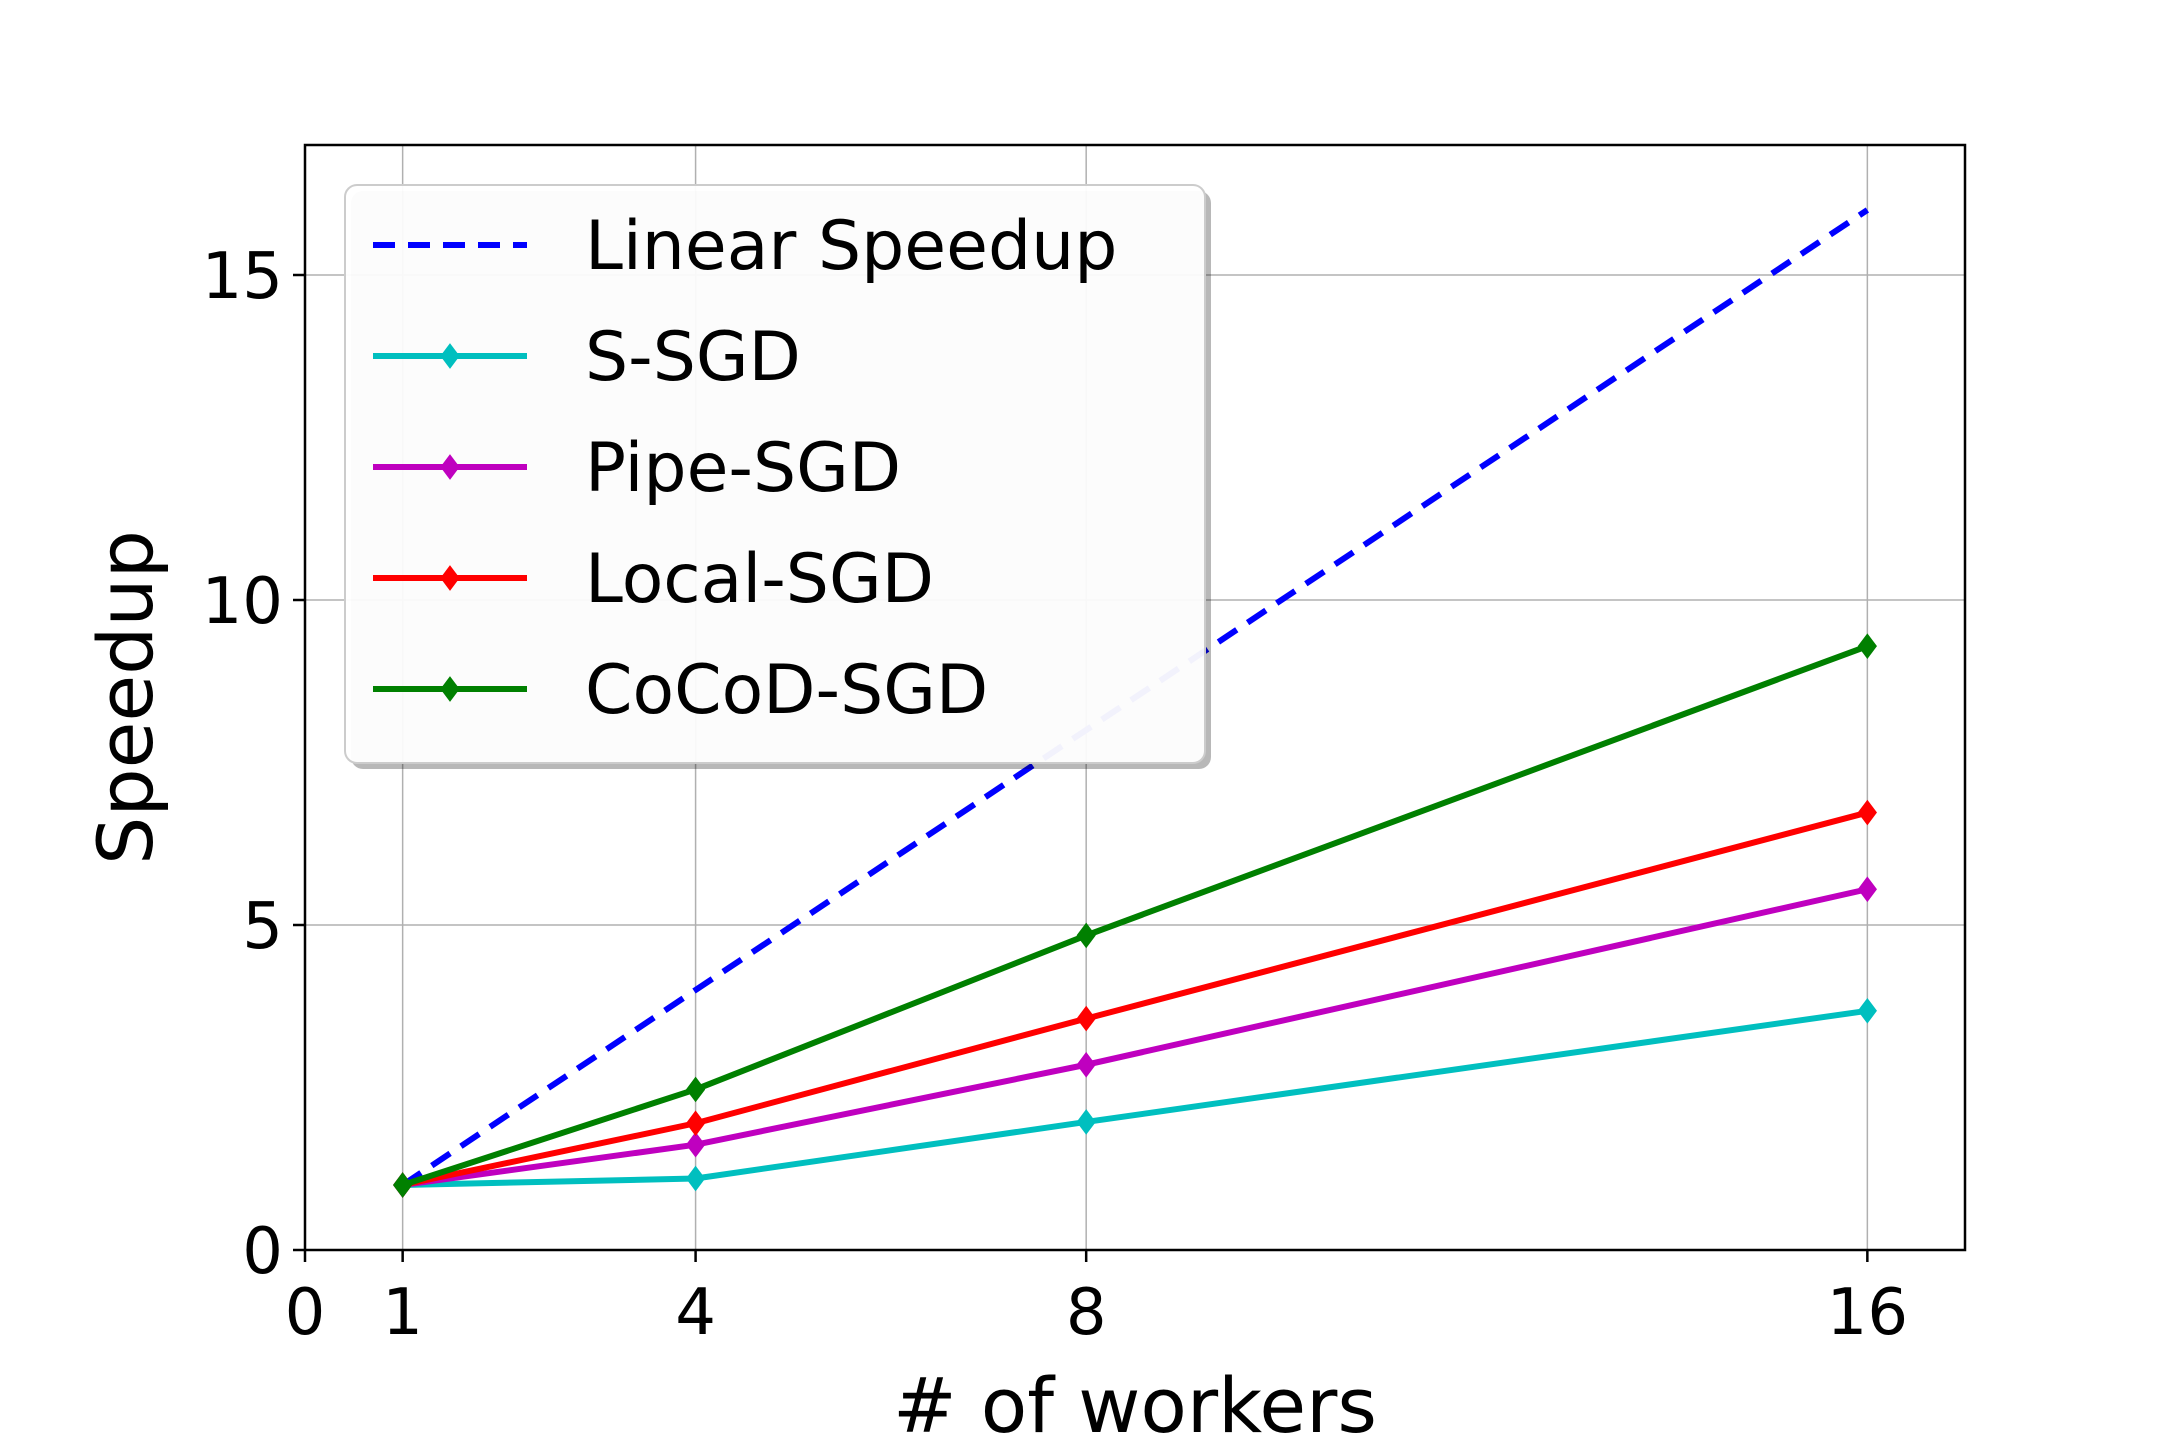 This screenshot has width=2160, height=1440. Describe the element at coordinates (695, 1313) in the screenshot. I see `x-tick-label: 4` at that location.